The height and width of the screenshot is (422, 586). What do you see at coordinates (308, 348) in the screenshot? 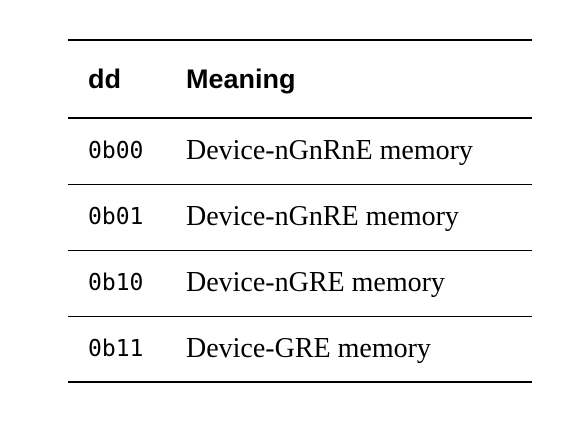
I see `cell-meaning: Device-GRE memory` at bounding box center [308, 348].